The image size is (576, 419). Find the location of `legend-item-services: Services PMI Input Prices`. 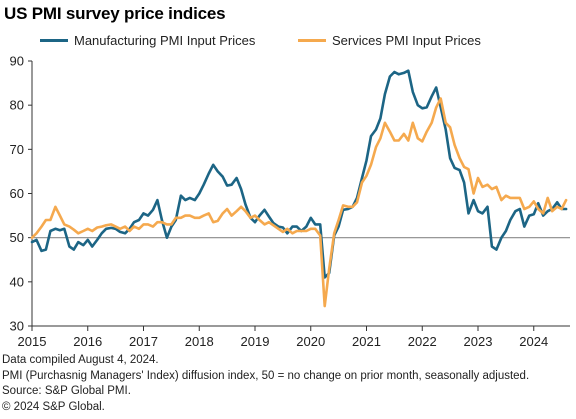

legend-item-services: Services PMI Input Prices is located at coordinates (389, 40).